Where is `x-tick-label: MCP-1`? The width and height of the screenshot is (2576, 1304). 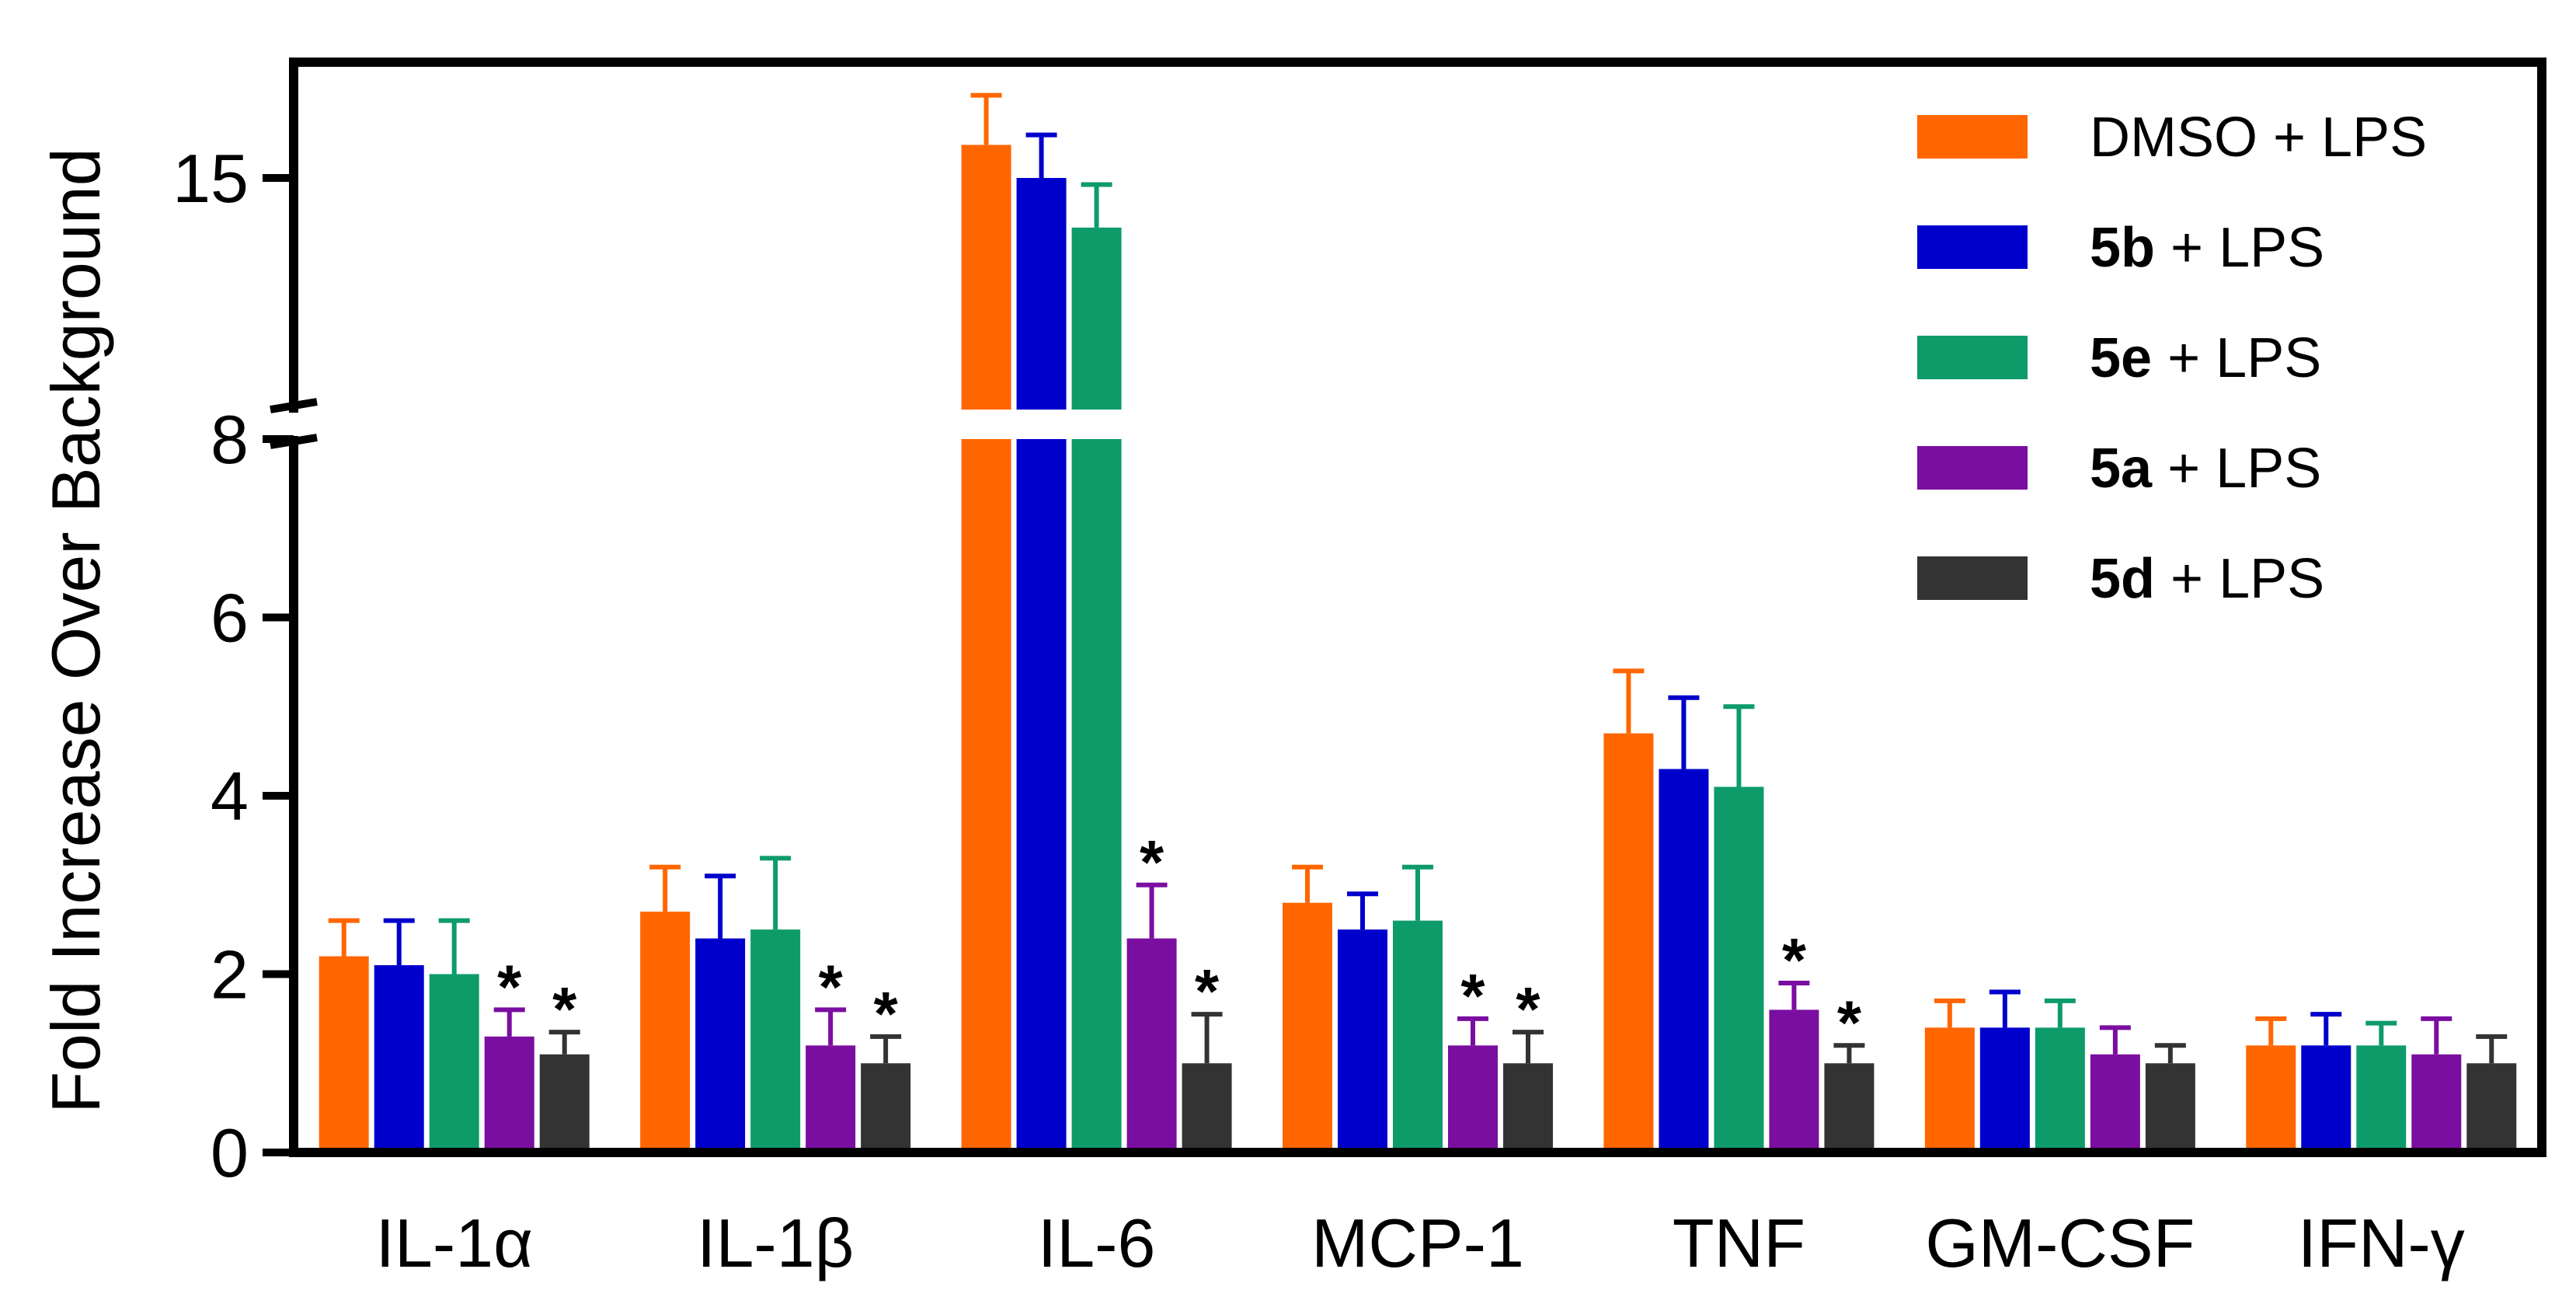
x-tick-label: MCP-1 is located at coordinates (1417, 1243).